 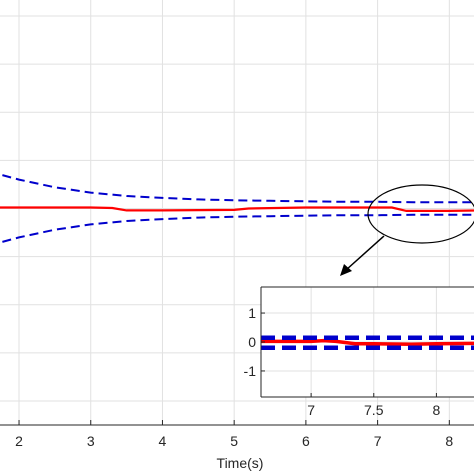 I want to click on inset-series-group, so click(x=367, y=343).